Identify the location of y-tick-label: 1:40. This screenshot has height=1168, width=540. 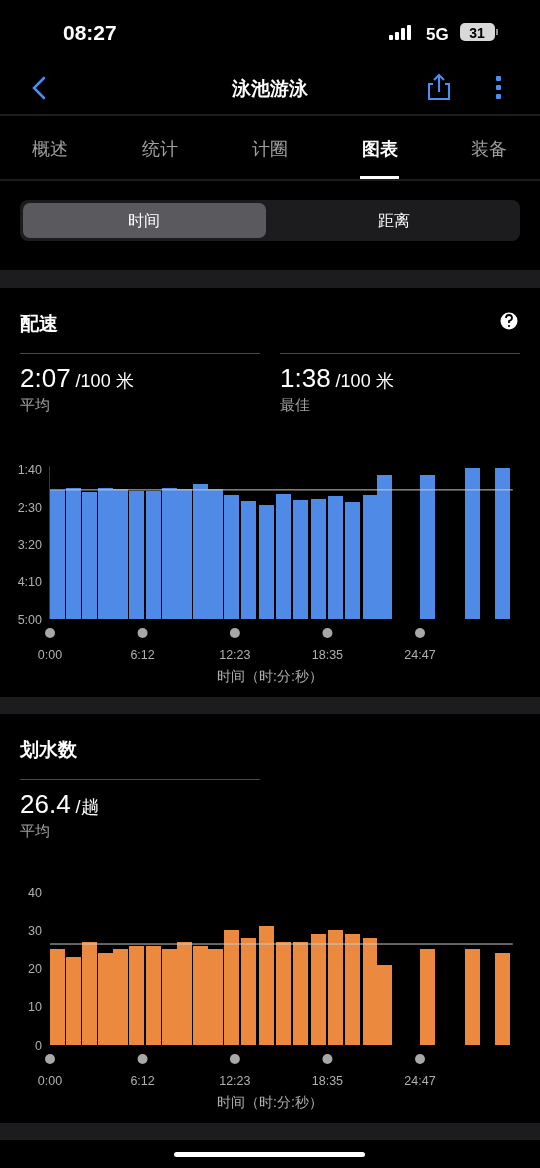
(30, 470).